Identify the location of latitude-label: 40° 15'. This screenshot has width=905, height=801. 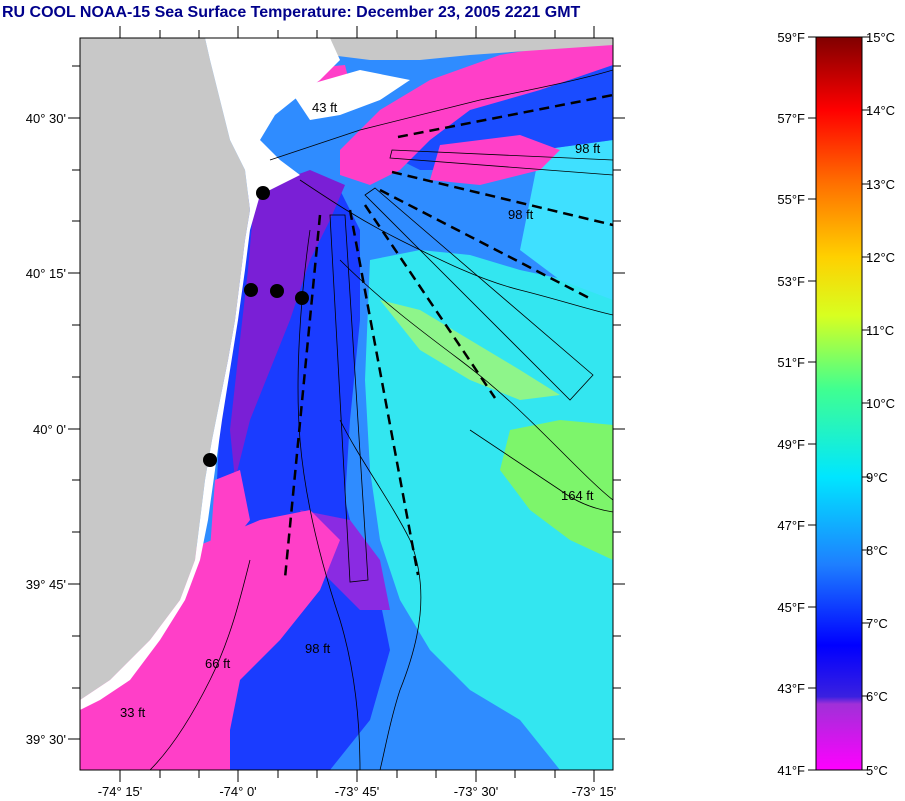
(46, 273).